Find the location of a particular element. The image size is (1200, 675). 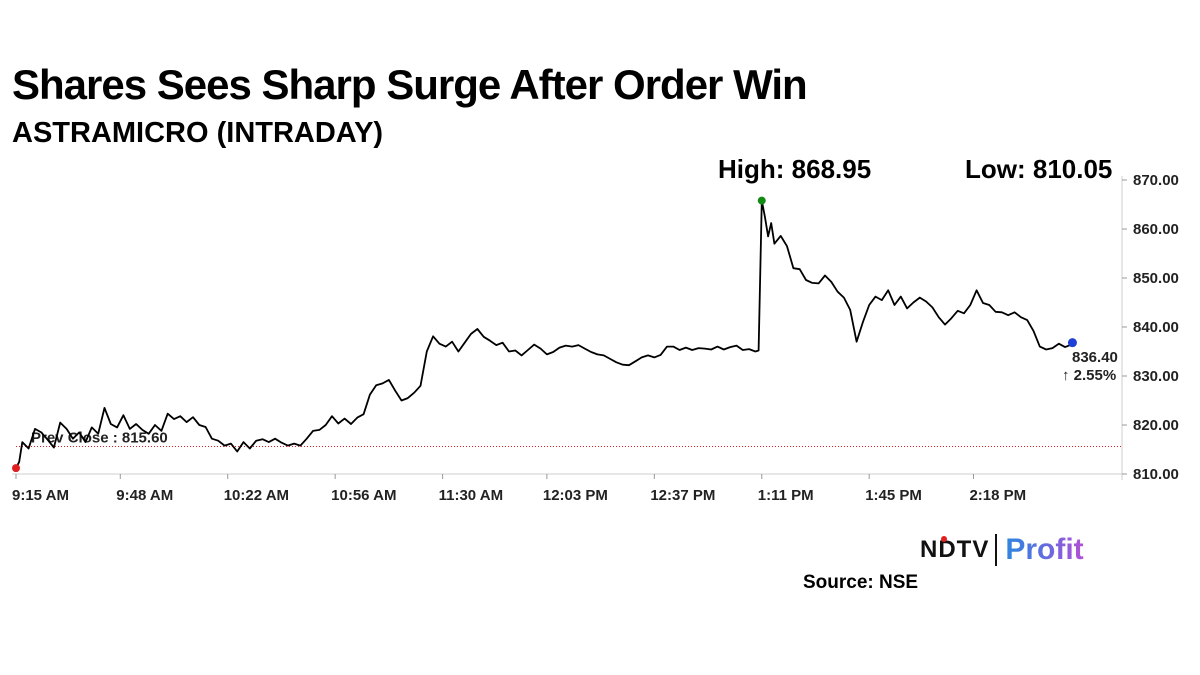

chart-subtitle: ASTRAMICRO (INTRADAY) is located at coordinates (198, 133).